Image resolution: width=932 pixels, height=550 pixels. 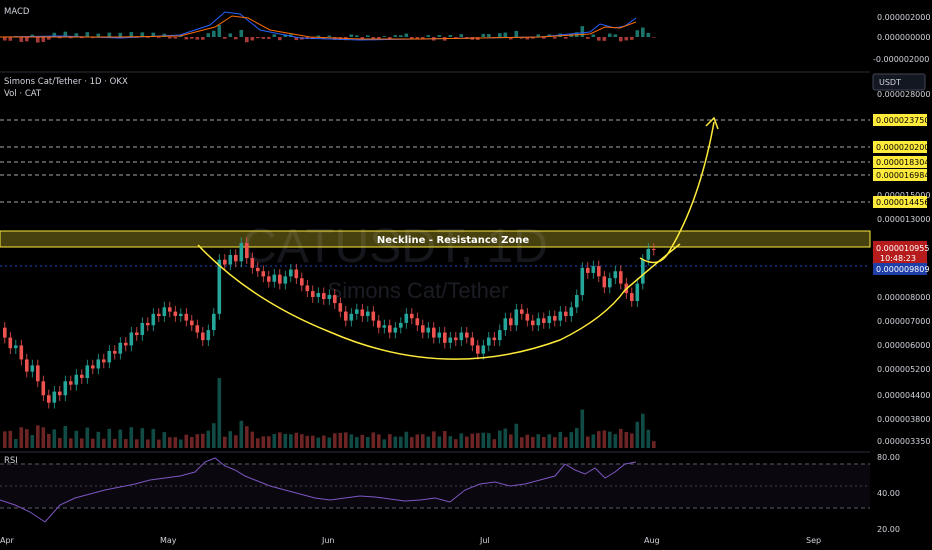 What do you see at coordinates (329, 413) in the screenshot?
I see `volume-bars` at bounding box center [329, 413].